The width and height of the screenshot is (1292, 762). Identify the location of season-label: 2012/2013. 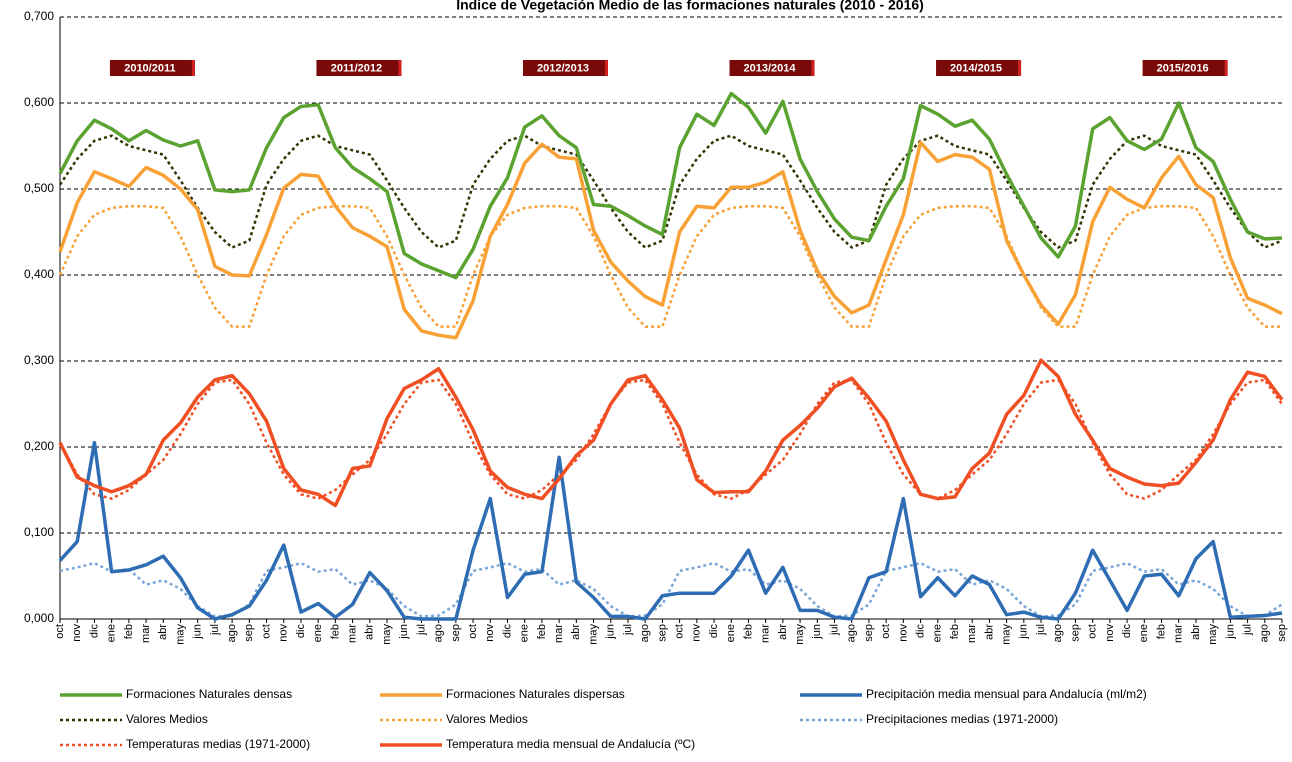
(563, 68).